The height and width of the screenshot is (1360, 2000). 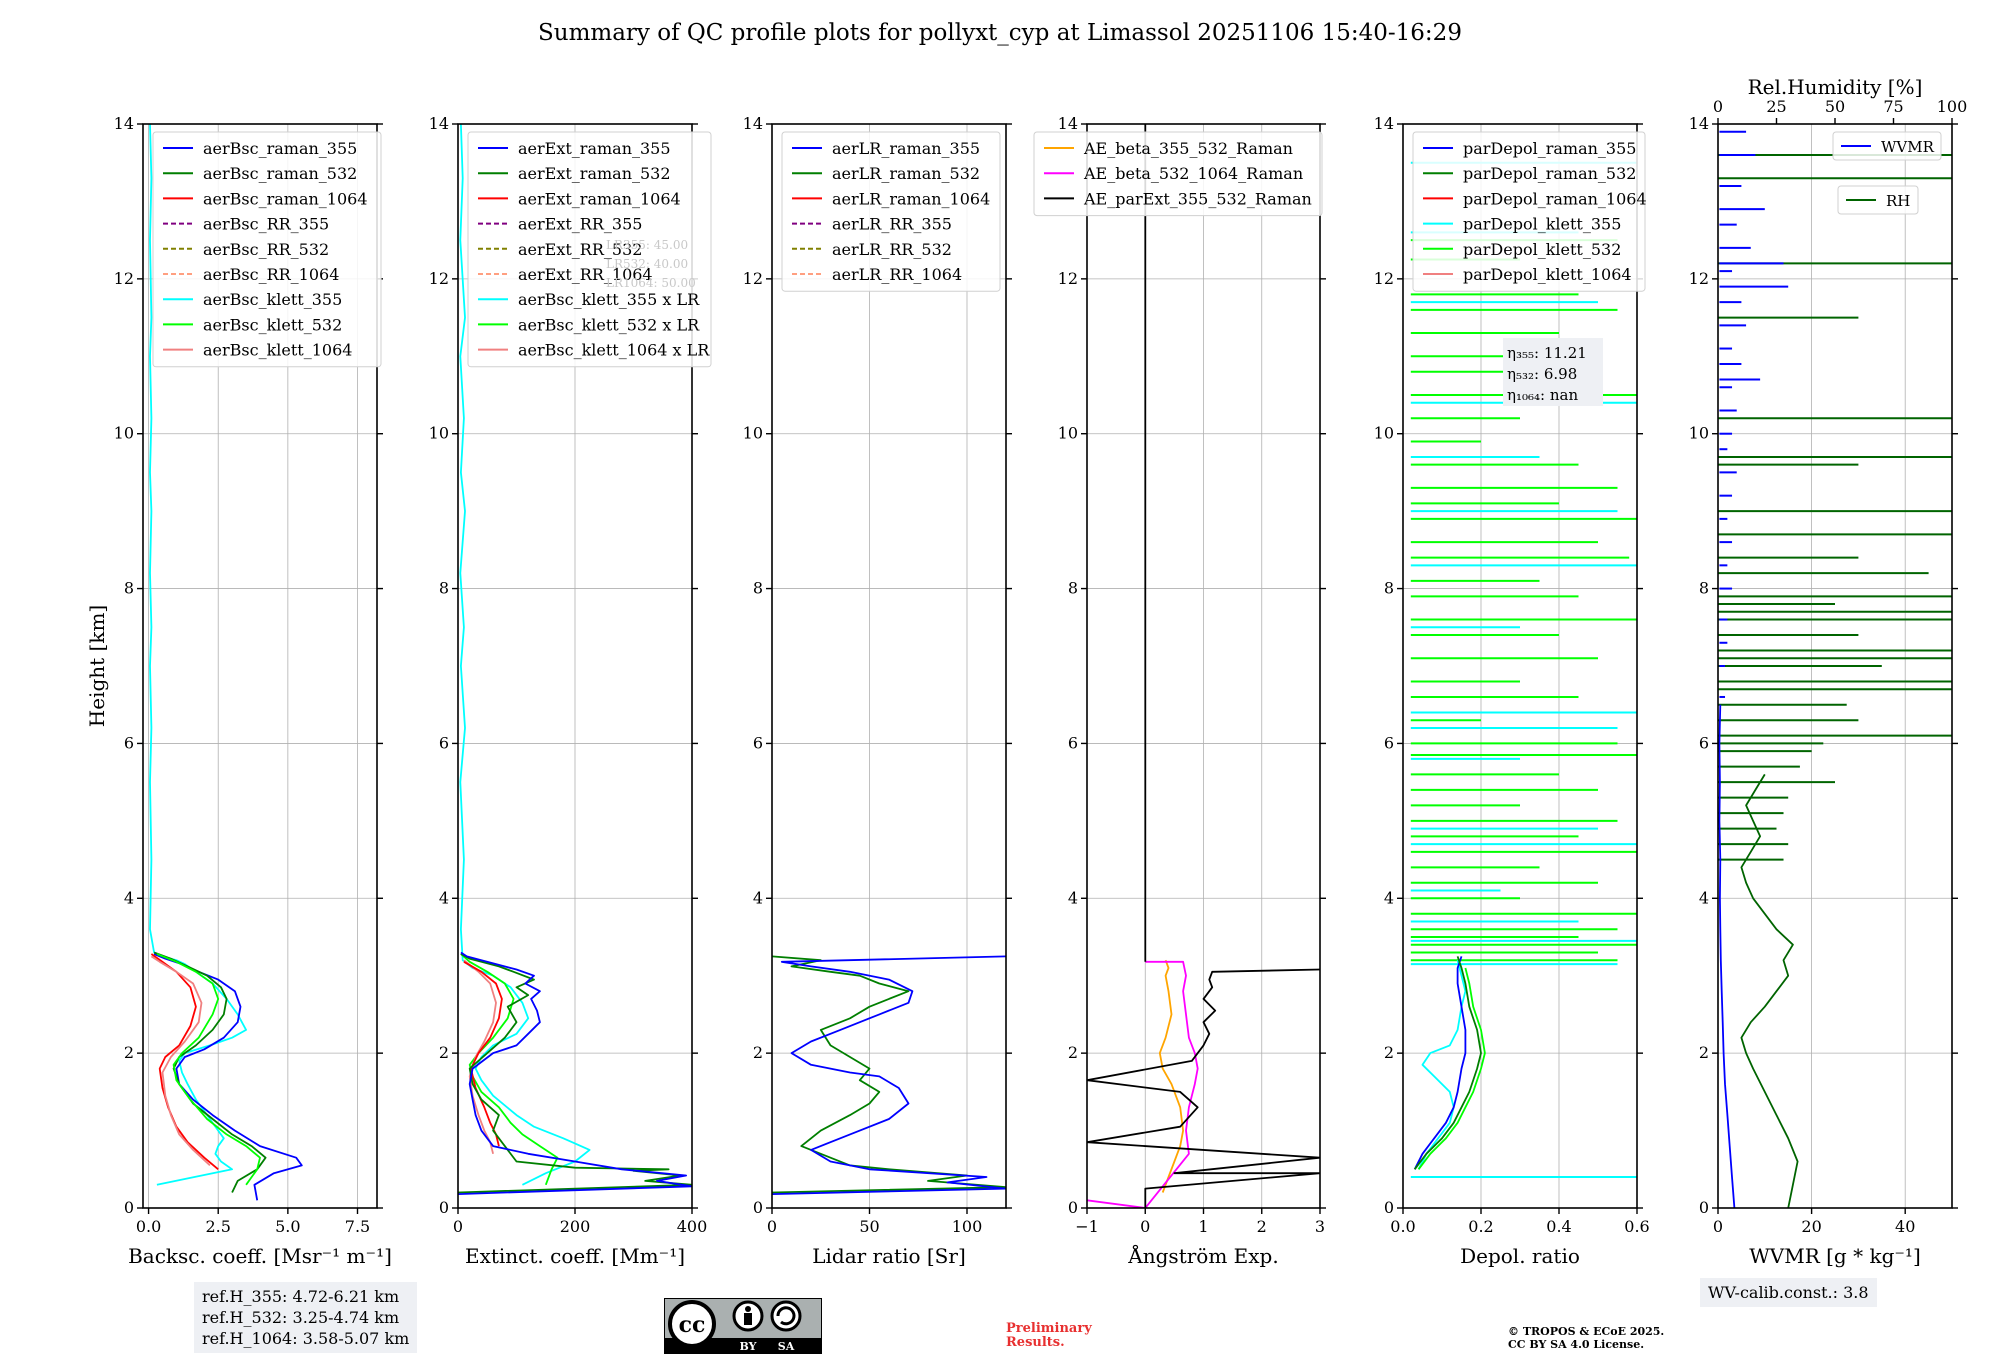 I want to click on eta-box, so click(x=1553, y=372).